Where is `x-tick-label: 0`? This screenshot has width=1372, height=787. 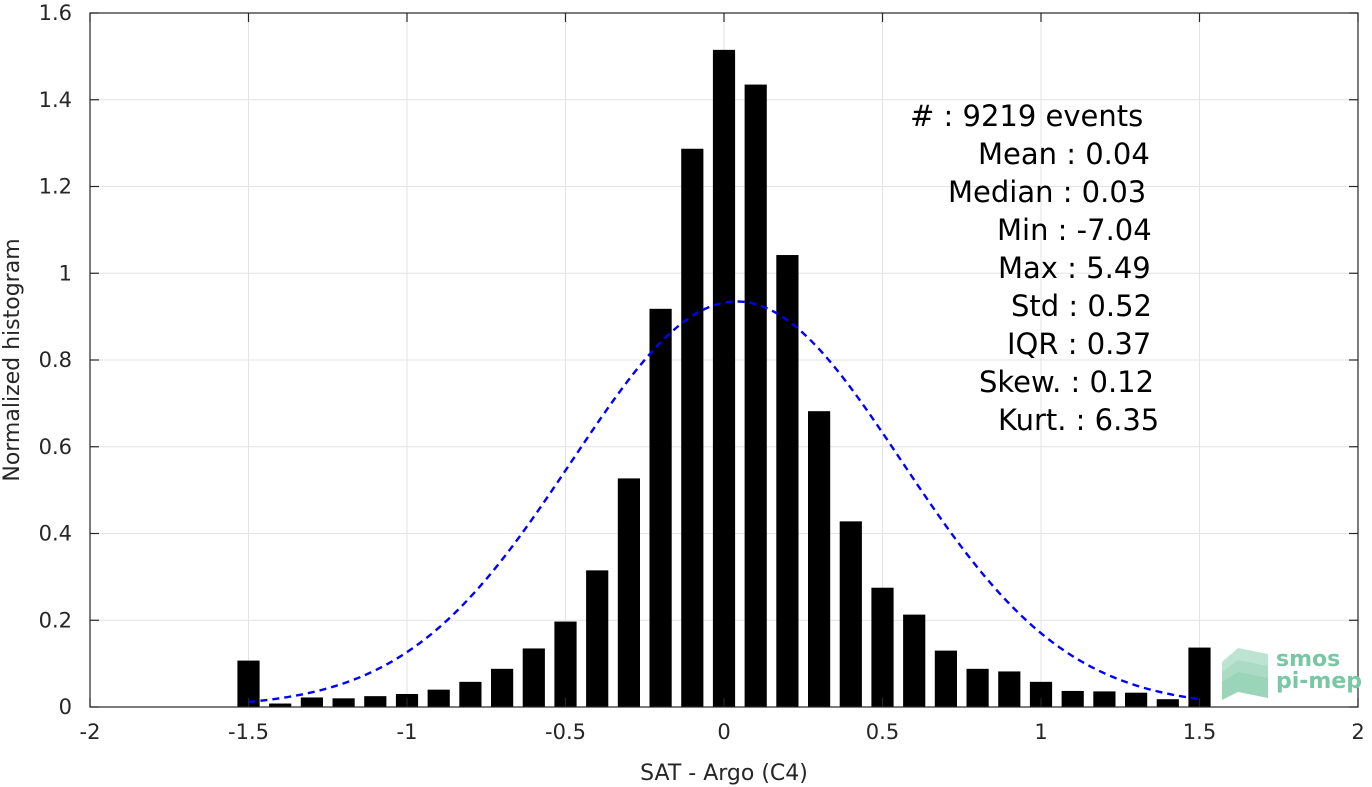 x-tick-label: 0 is located at coordinates (723, 732).